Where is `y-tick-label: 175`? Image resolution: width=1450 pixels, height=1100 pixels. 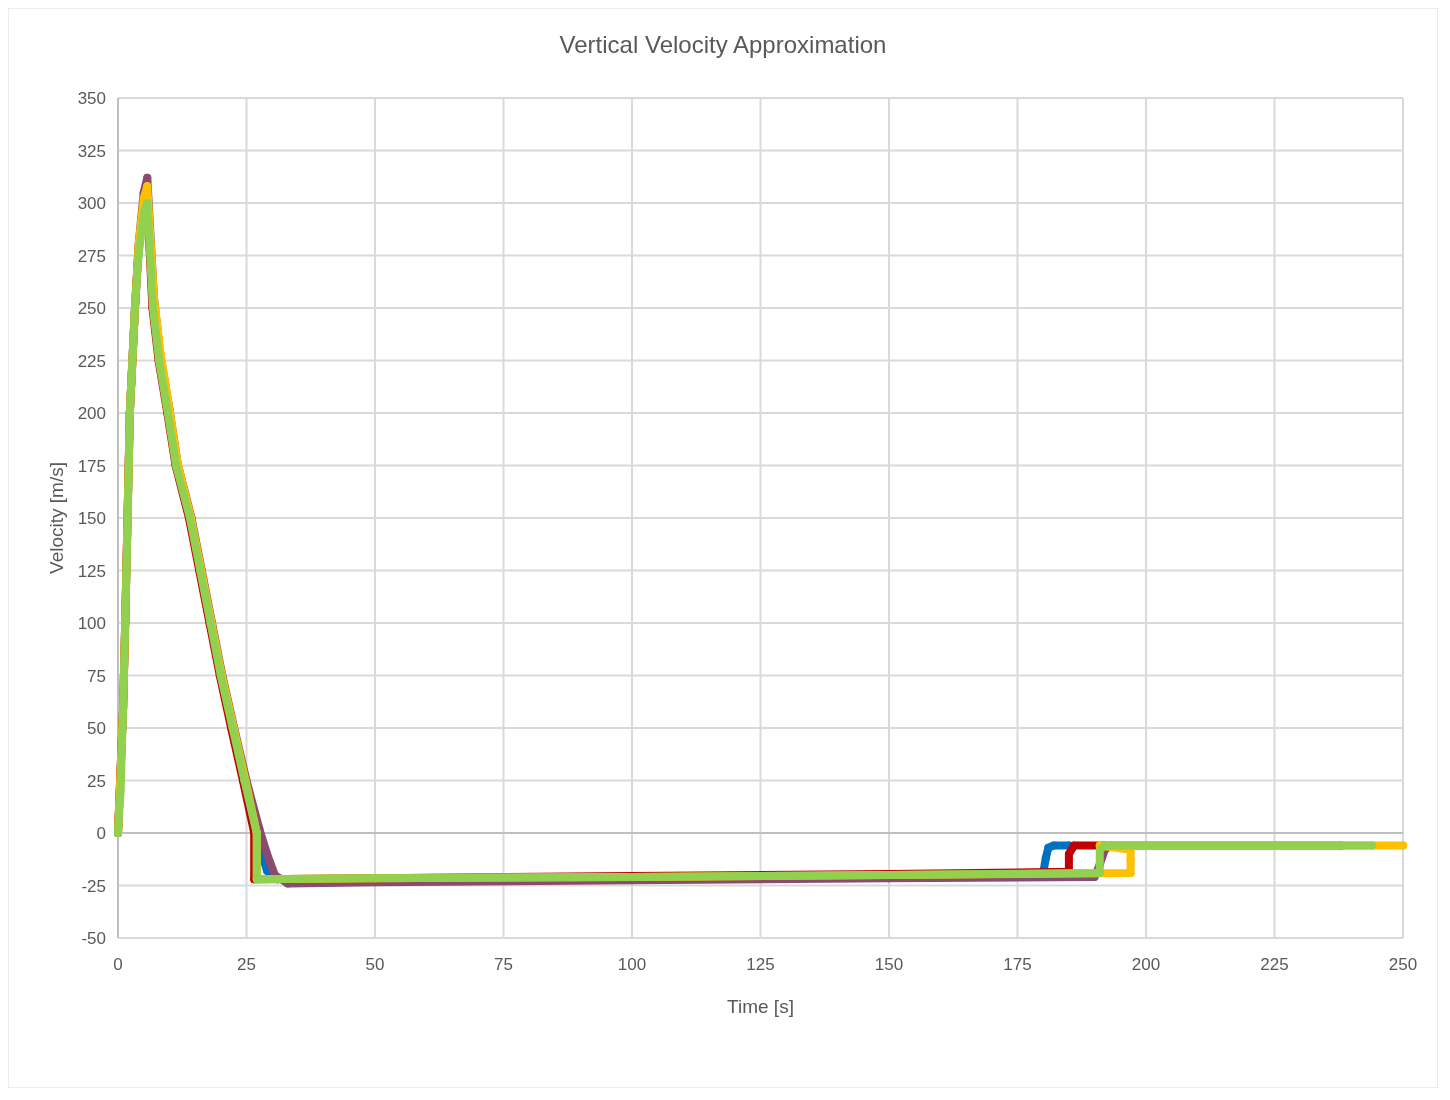
y-tick-label: 175 is located at coordinates (91, 466).